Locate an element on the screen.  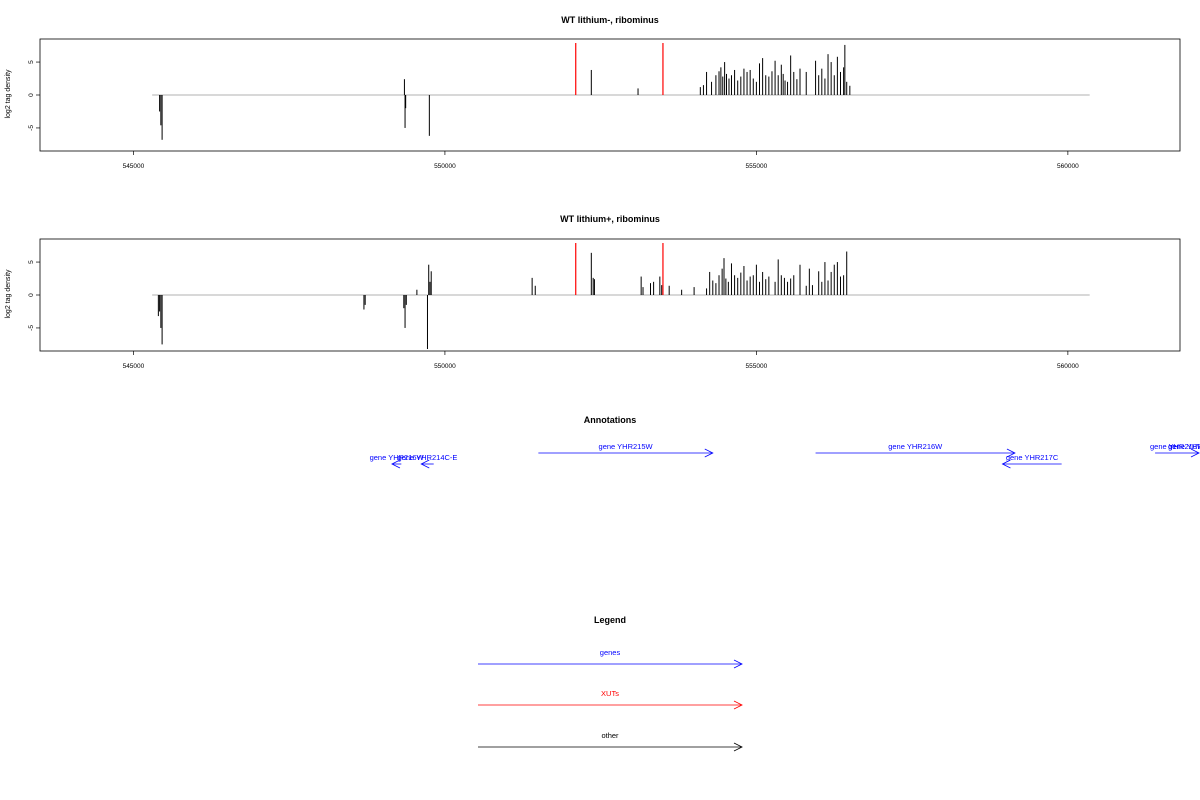
legend-label: genes is located at coordinates (610, 652).